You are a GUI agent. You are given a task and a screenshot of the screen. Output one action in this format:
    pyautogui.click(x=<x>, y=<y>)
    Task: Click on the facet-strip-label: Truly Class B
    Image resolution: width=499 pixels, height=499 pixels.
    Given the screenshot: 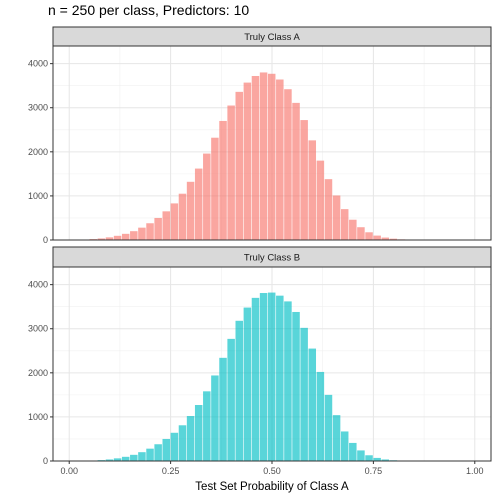 What is the action you would take?
    pyautogui.click(x=272, y=258)
    